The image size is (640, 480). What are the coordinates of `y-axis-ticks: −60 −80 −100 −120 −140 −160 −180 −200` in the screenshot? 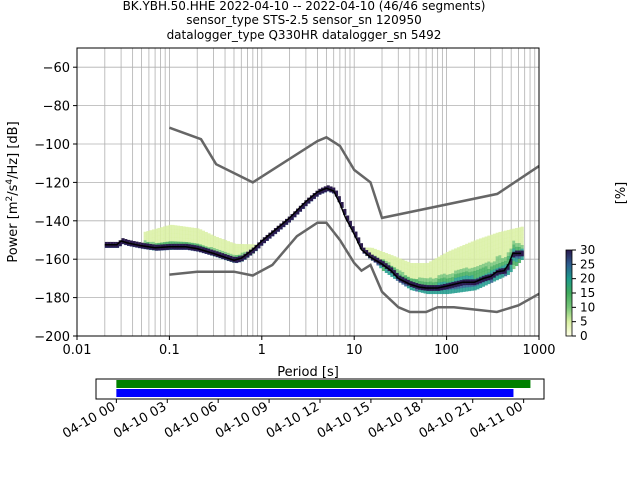 It's located at (55, 203).